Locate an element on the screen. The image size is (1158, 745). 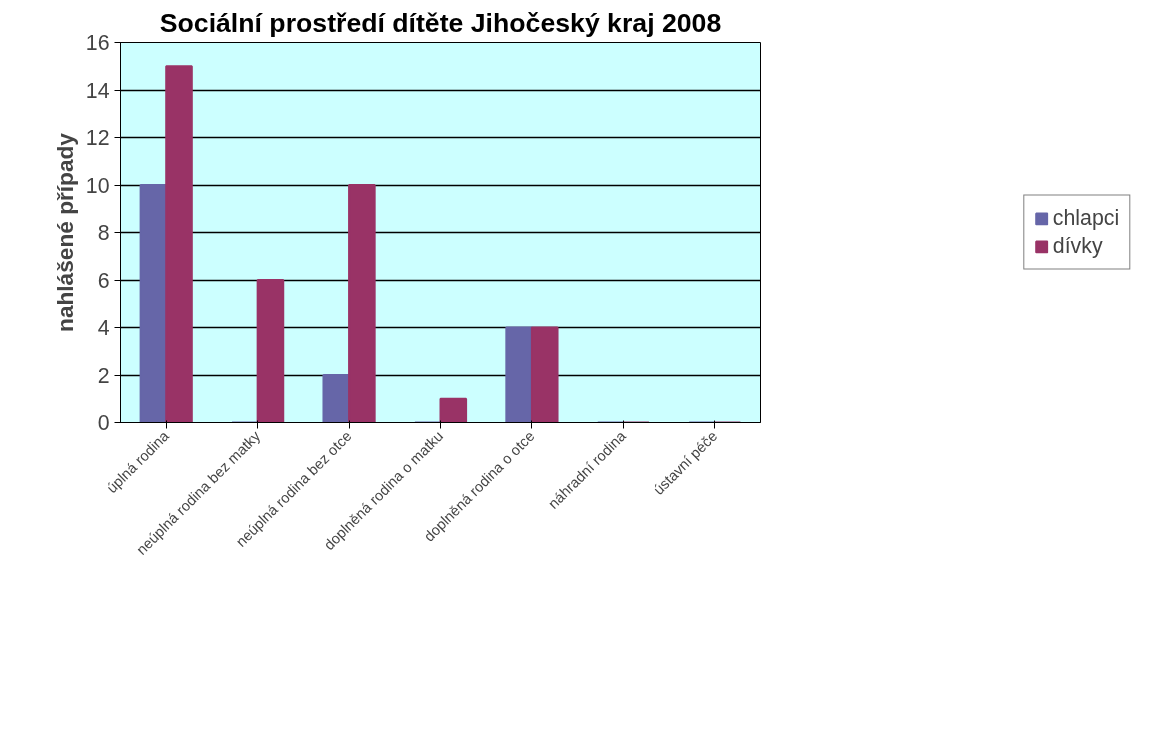
y-axis-title: nahlášené případy is located at coordinates (64, 232).